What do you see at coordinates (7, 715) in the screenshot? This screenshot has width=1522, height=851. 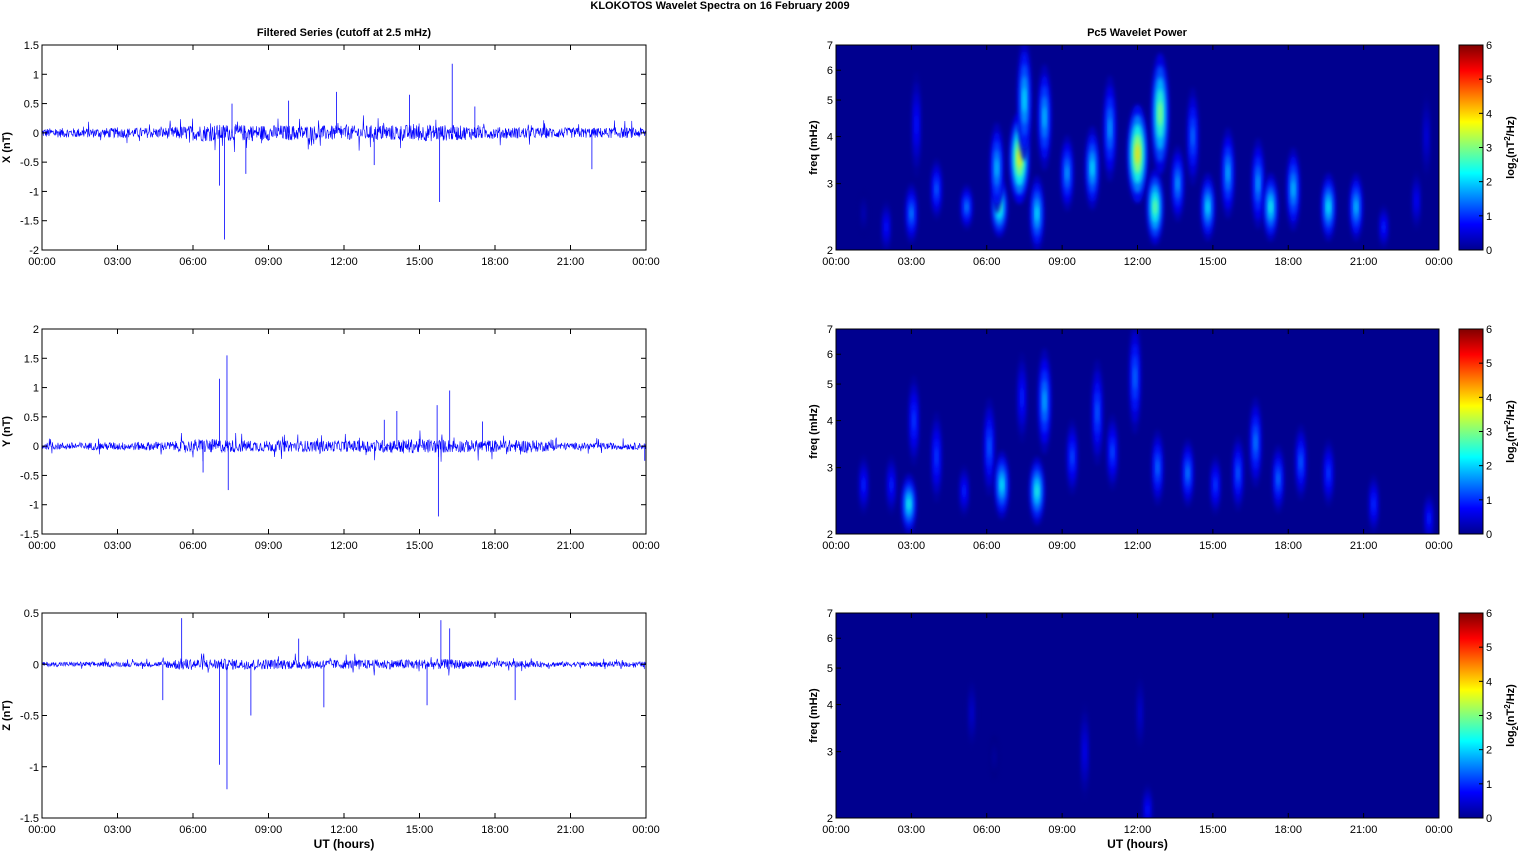 I see `y-axis-label: Z (nT)` at bounding box center [7, 715].